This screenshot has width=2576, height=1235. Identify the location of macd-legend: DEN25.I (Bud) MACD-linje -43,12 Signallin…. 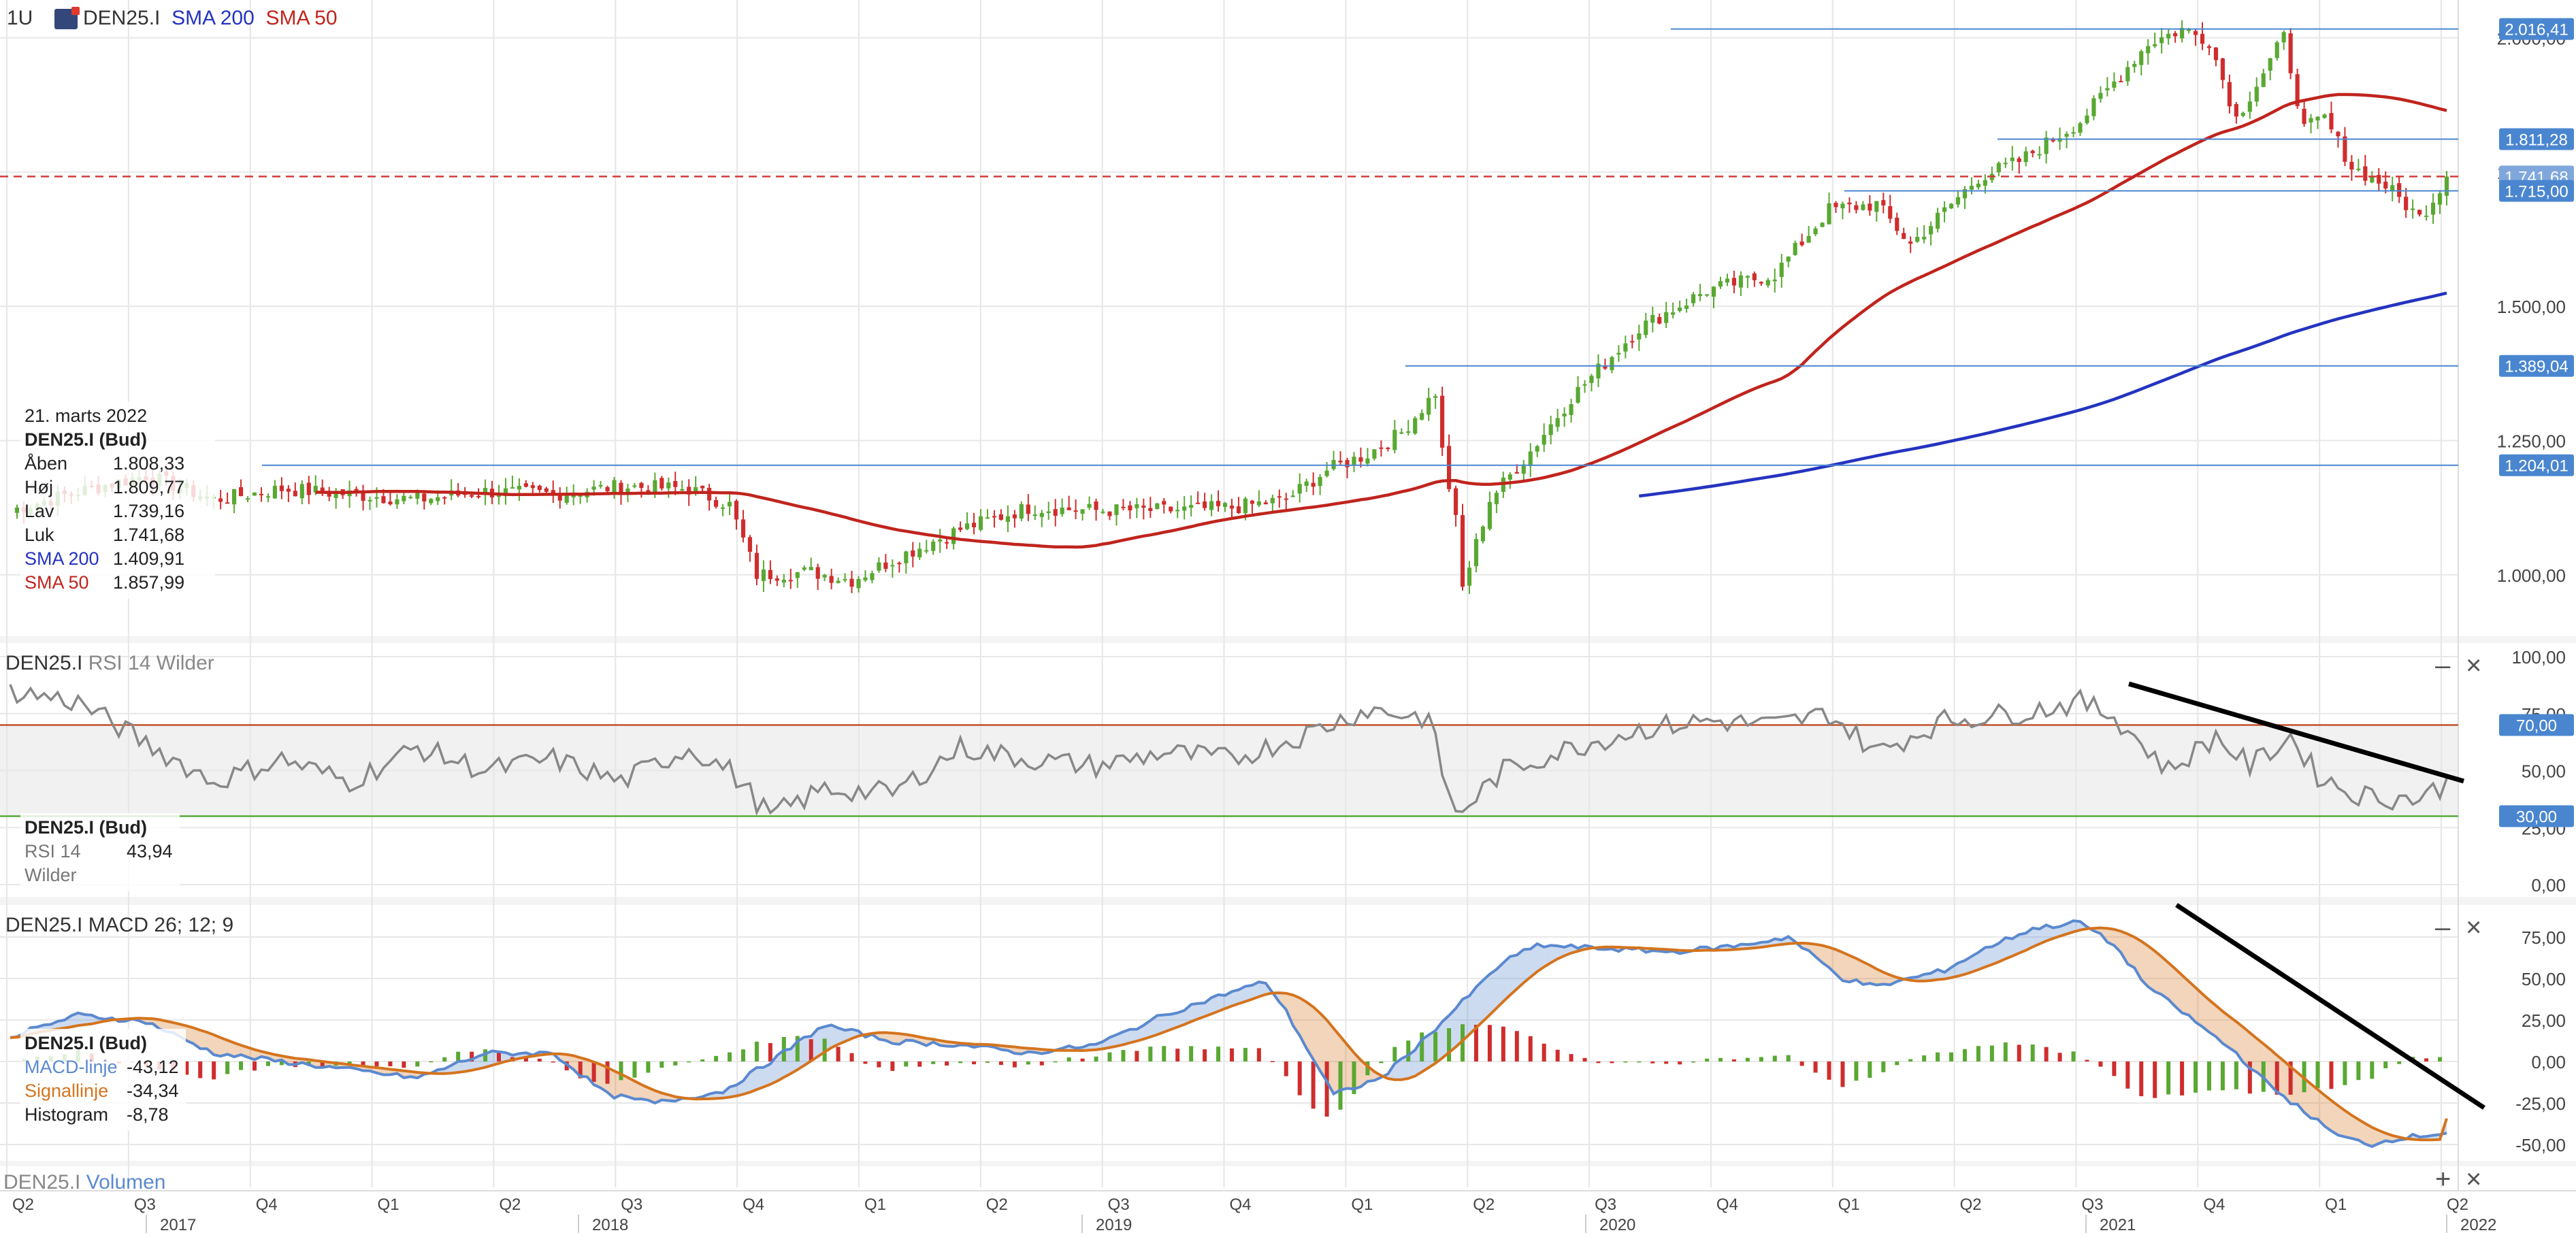
(103, 1080).